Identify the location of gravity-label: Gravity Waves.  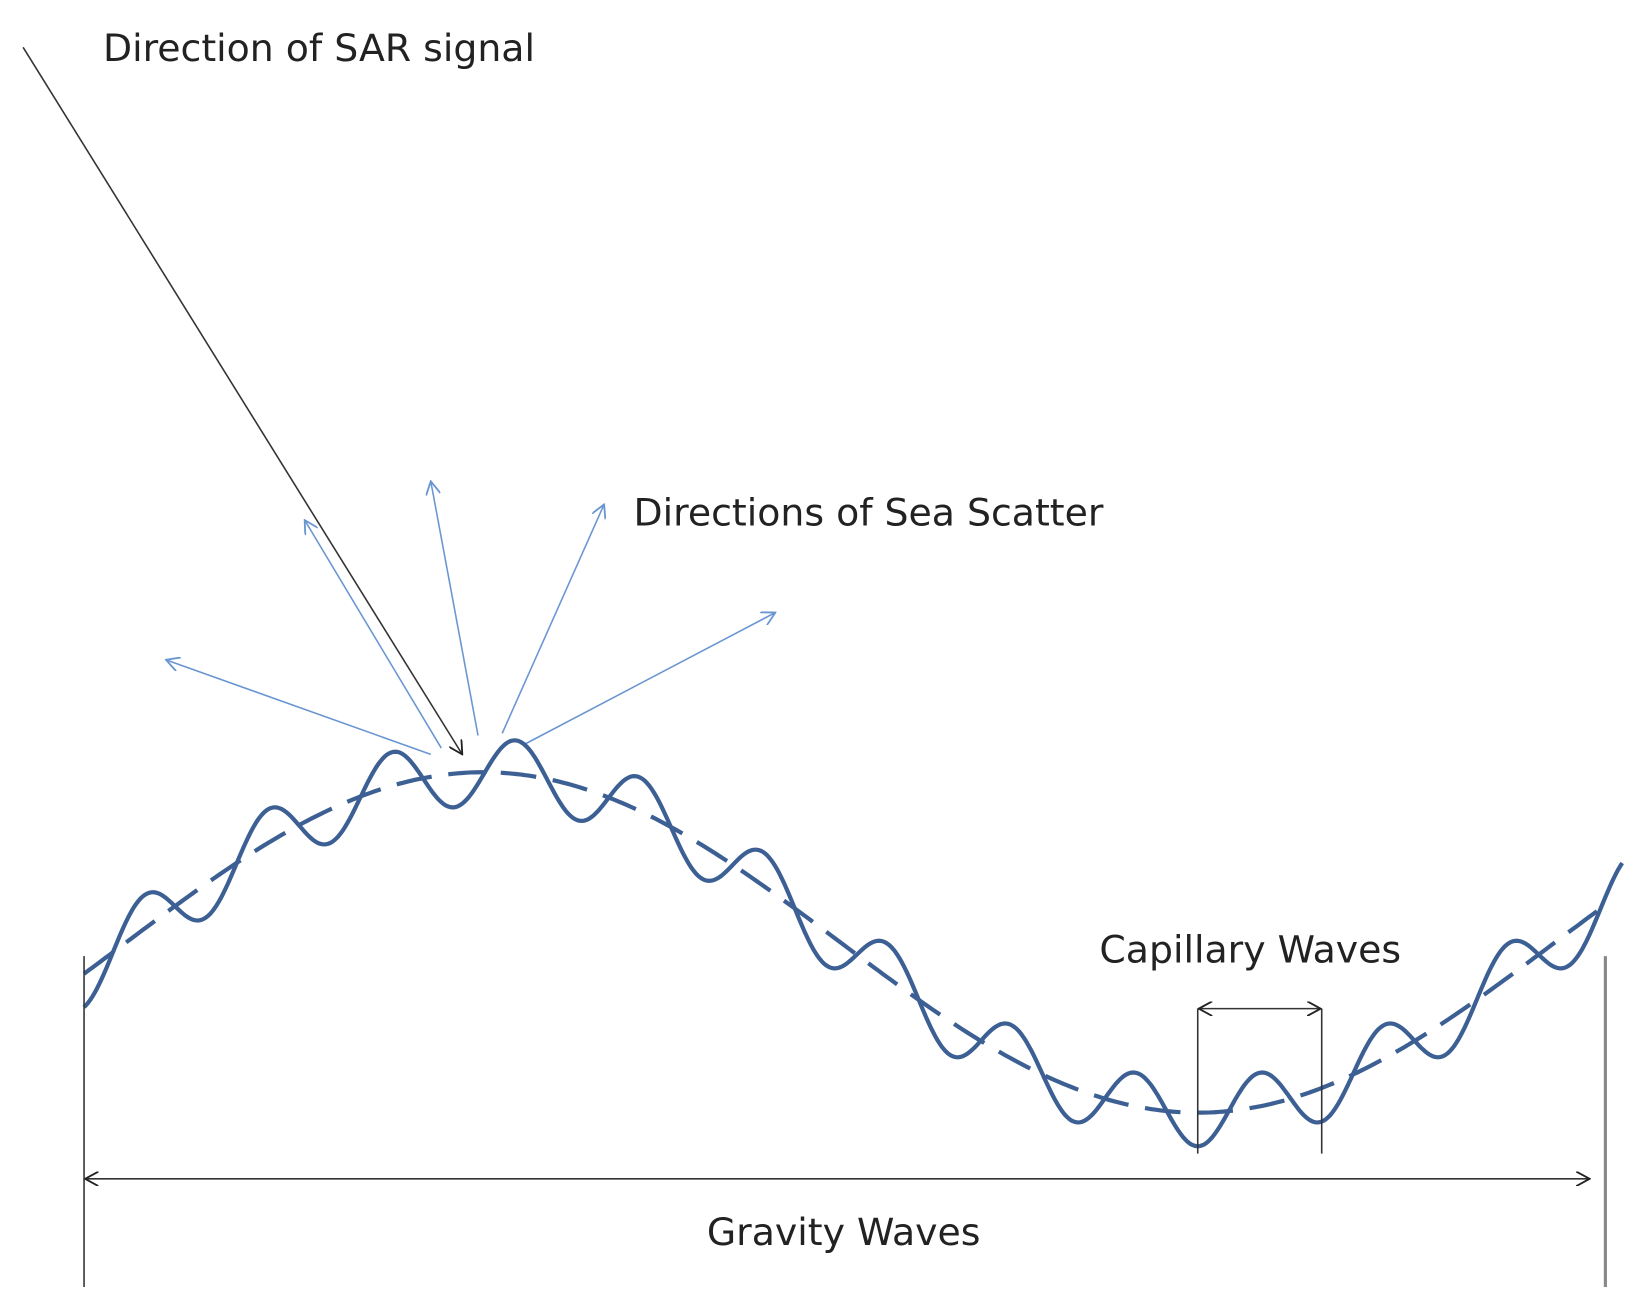
(844, 1232).